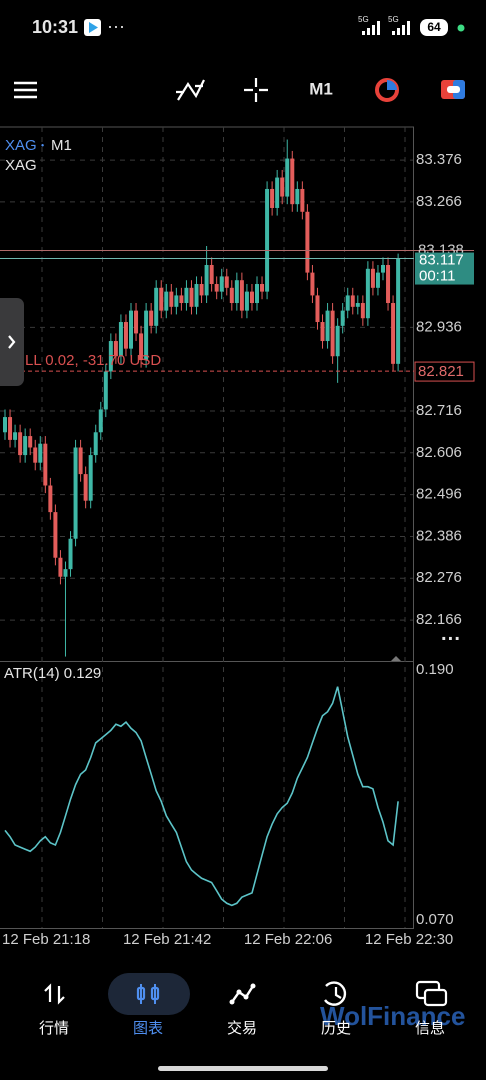  I want to click on crosshair-button, so click(256, 90).